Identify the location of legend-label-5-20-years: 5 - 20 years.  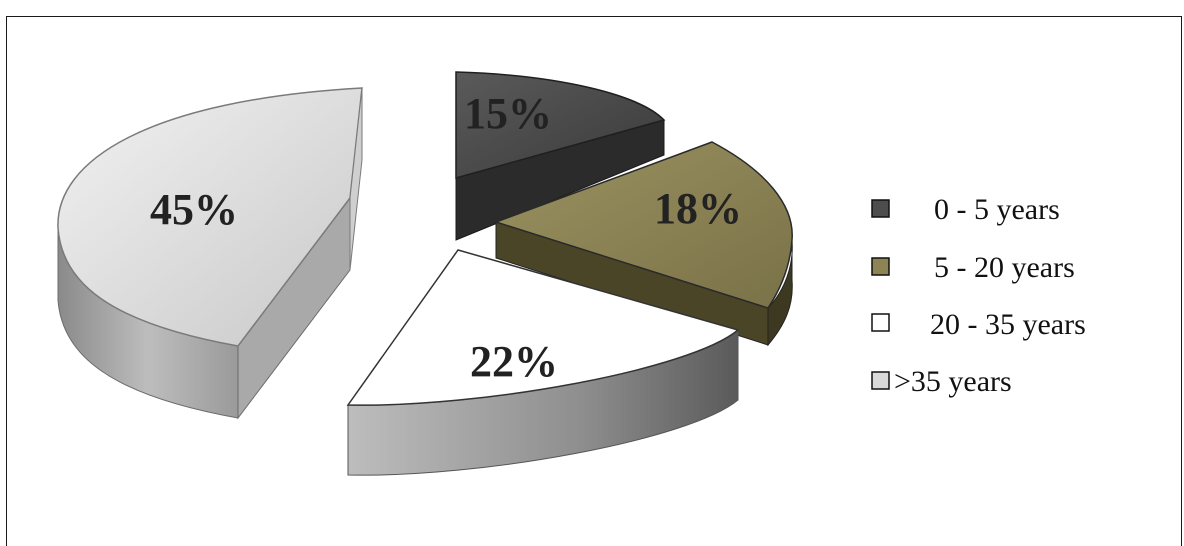
(1004, 267).